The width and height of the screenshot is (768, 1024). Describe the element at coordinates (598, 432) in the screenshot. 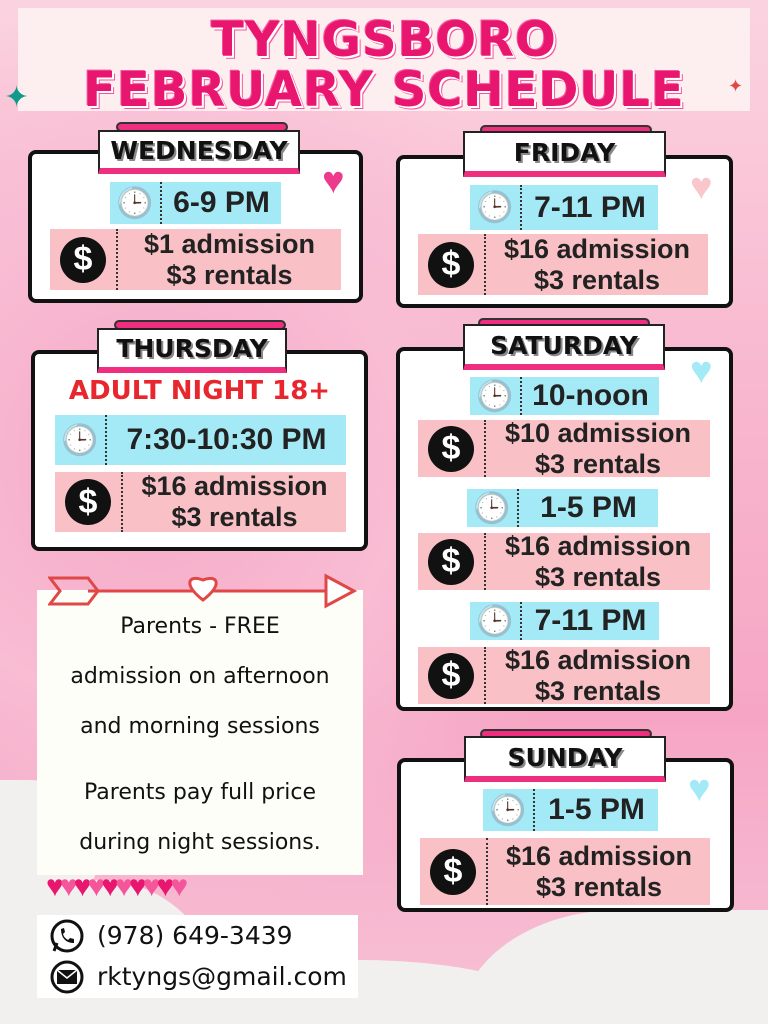

I see `admission-price: $10 admission` at that location.